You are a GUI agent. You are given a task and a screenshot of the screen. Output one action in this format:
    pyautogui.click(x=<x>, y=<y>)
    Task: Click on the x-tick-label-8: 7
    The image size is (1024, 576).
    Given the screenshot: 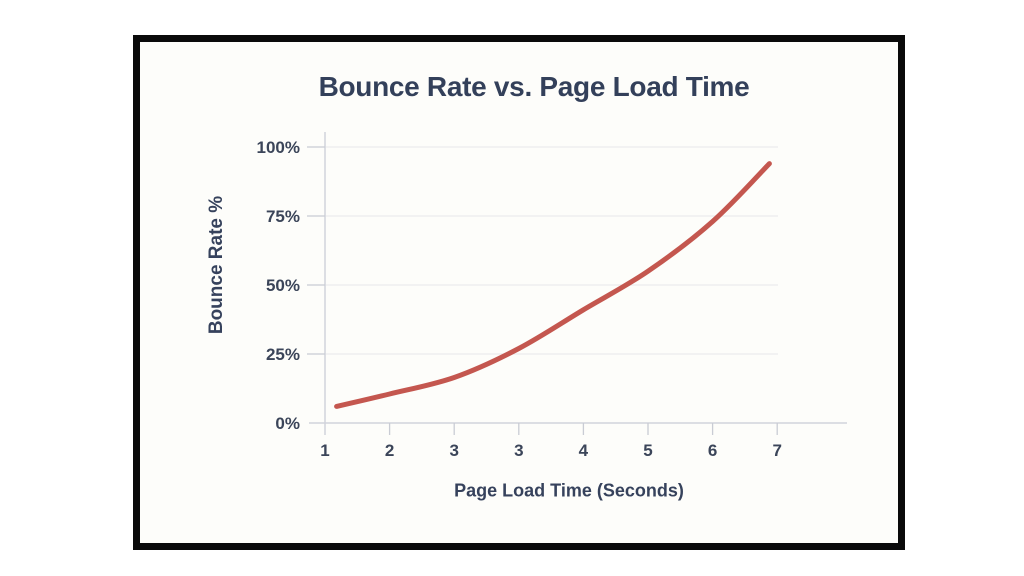 What is the action you would take?
    pyautogui.click(x=777, y=450)
    